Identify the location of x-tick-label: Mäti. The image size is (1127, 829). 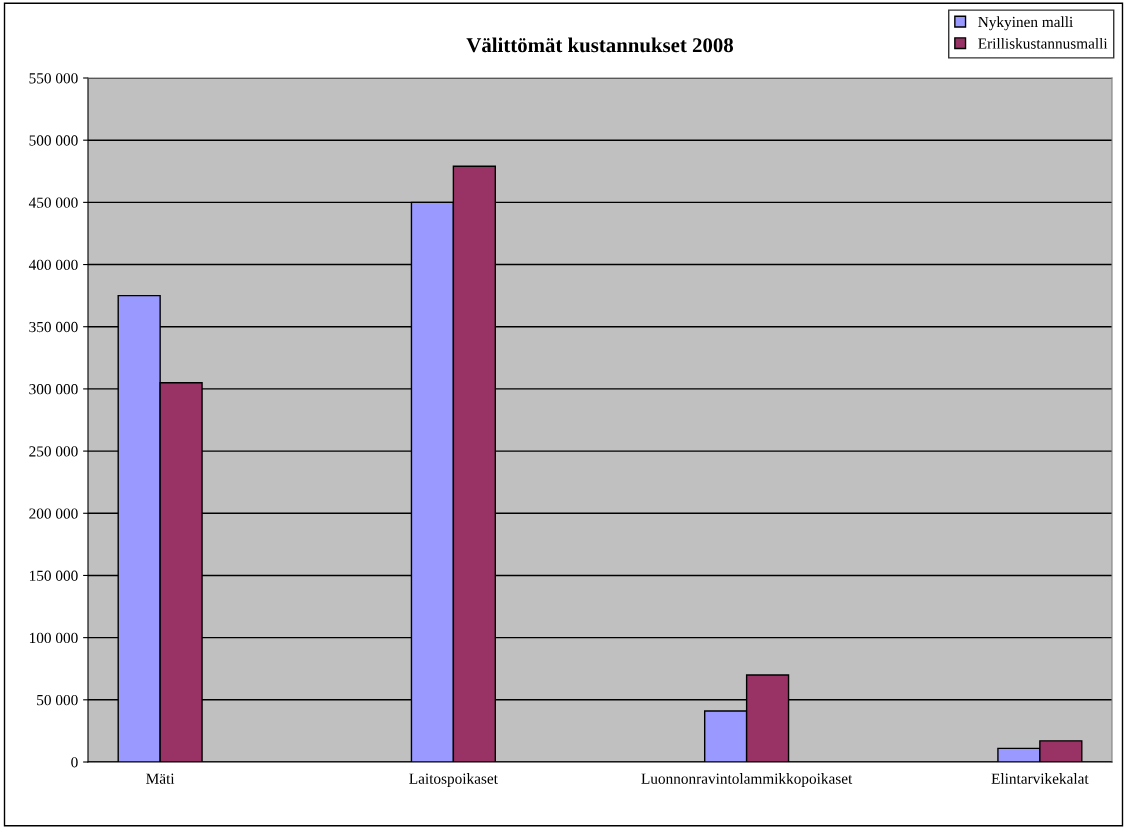
(160, 778).